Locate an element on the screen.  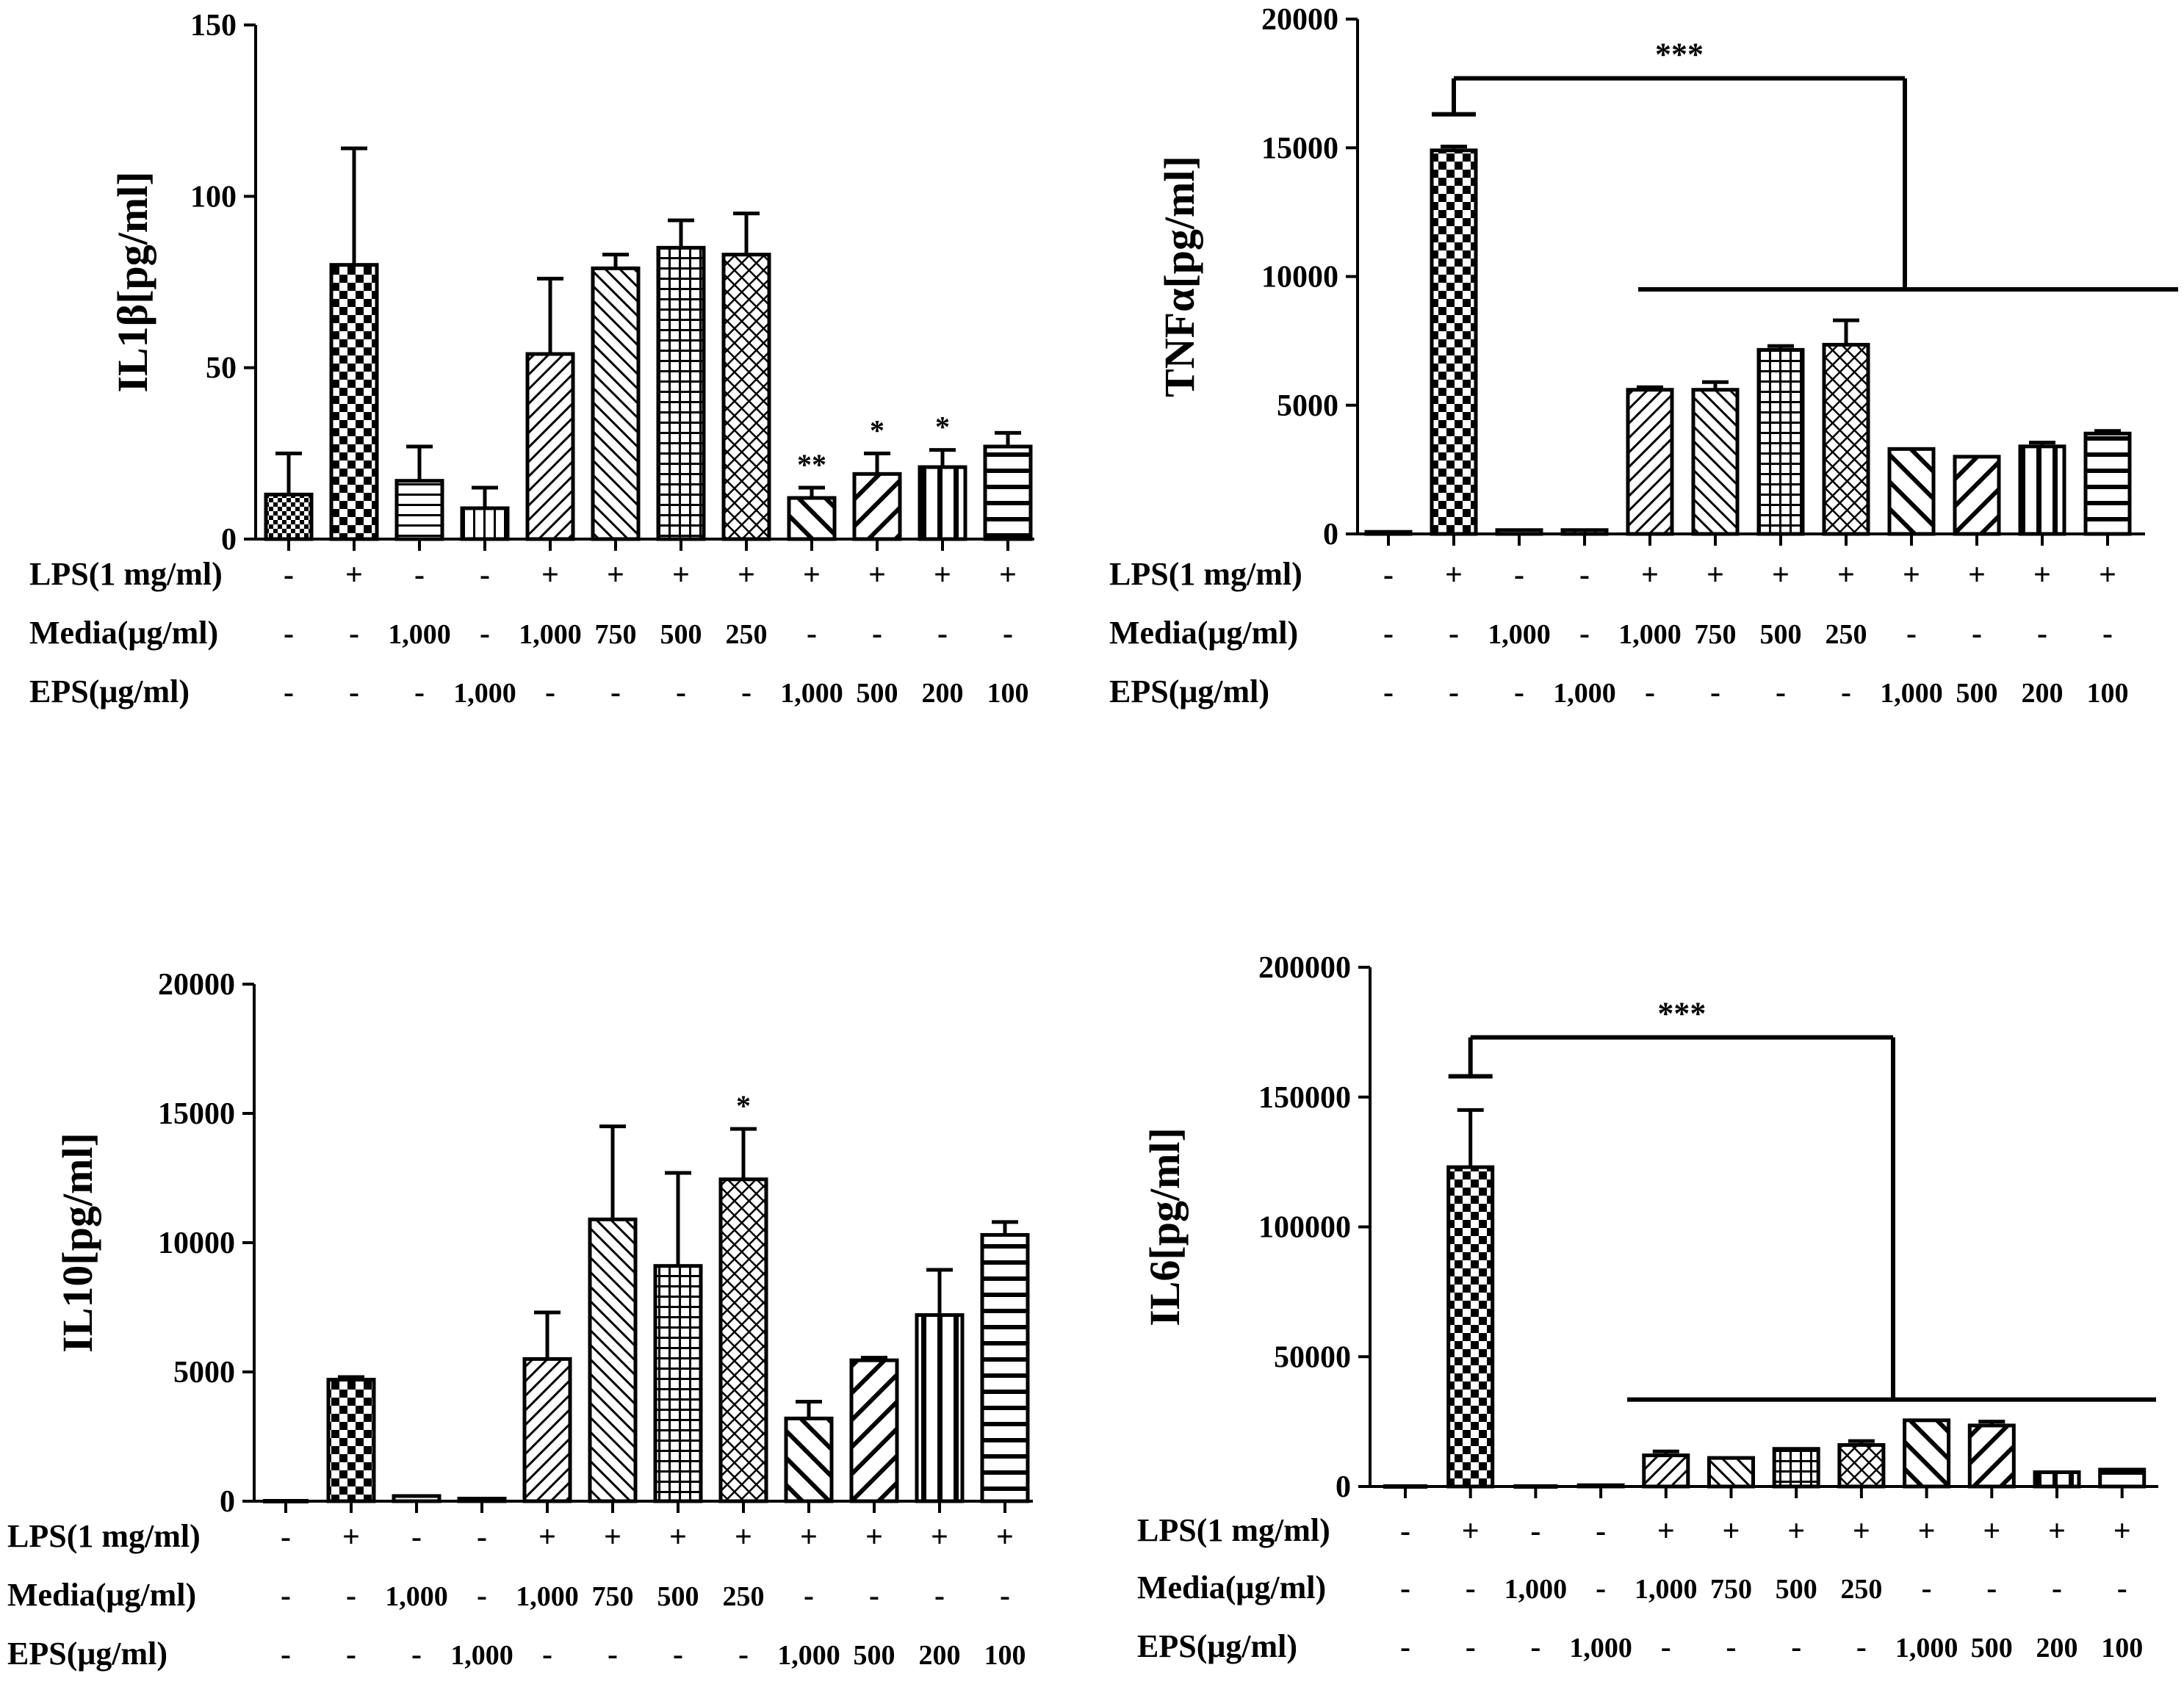
y-tick-label: 5000 is located at coordinates (1307, 406).